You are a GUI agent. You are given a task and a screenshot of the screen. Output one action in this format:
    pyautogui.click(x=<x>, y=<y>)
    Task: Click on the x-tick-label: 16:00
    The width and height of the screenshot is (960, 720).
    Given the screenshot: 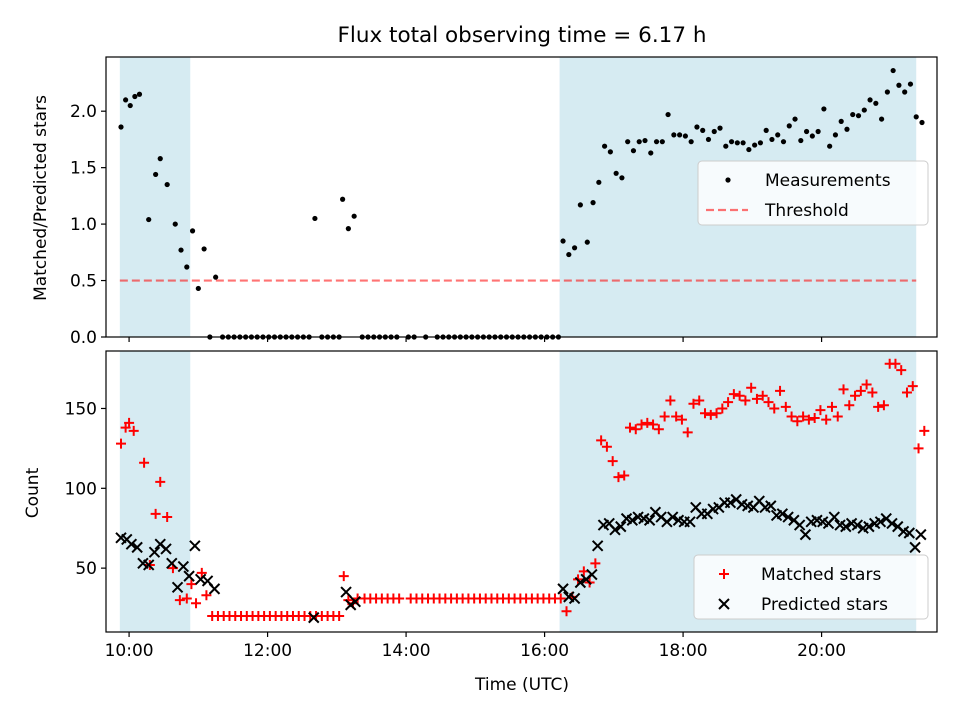 What is the action you would take?
    pyautogui.click(x=544, y=651)
    